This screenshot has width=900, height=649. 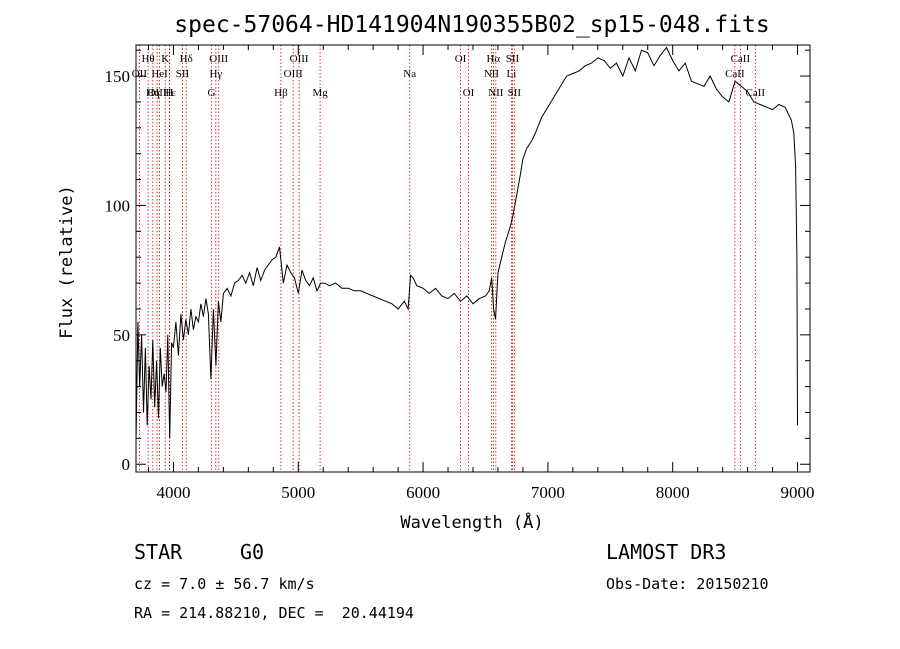 I want to click on survey-name: LAMOST DR3, so click(x=666, y=552).